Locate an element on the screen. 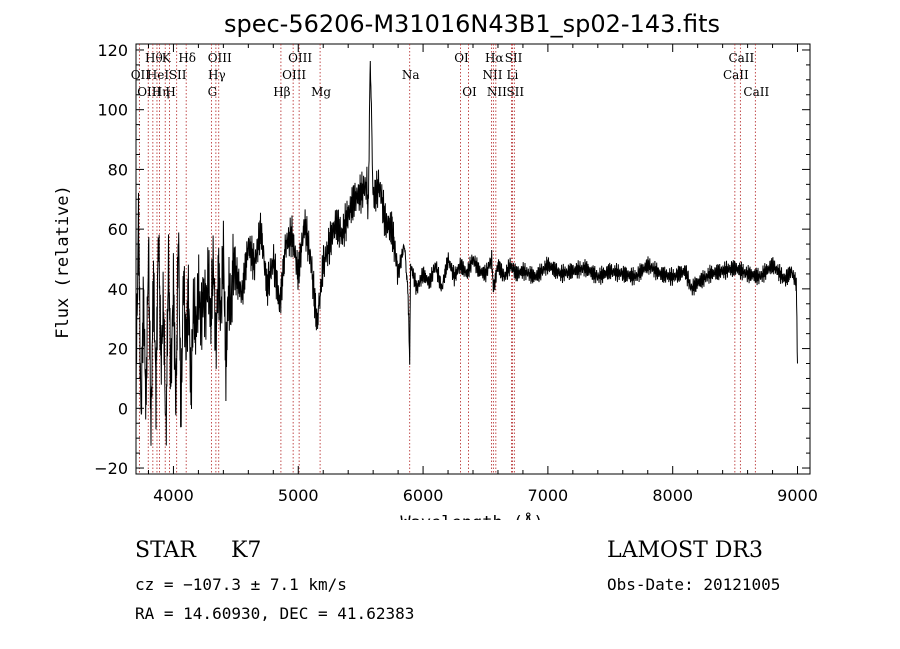 Image resolution: width=900 pixels, height=649 pixels. x-tick-label: 5000 is located at coordinates (298, 495).